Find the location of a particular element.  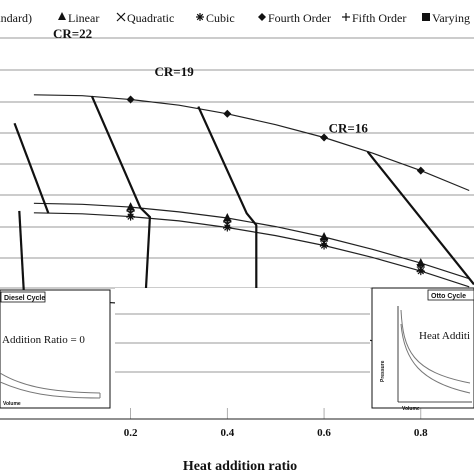

otto-inset-frame is located at coordinates (422, 348).